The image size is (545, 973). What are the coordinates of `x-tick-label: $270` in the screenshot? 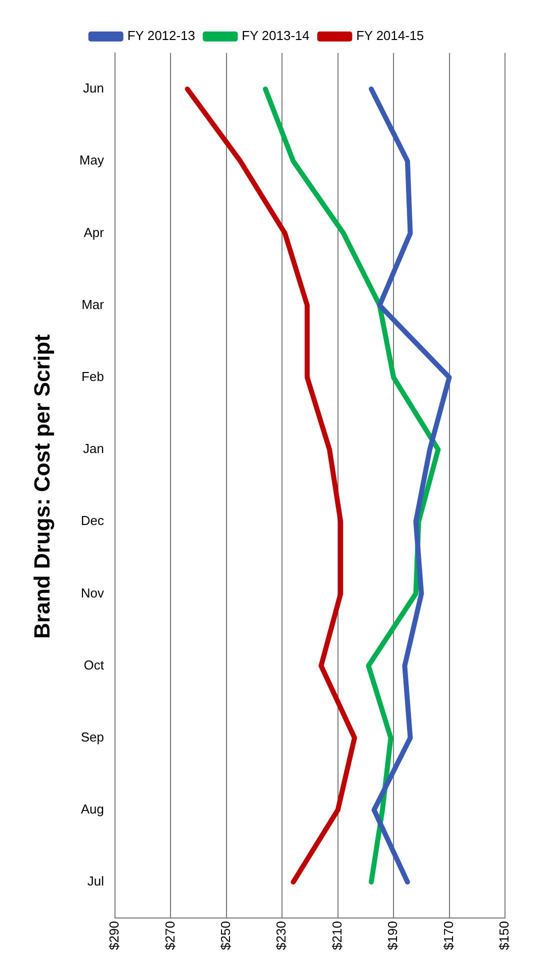 It's located at (170, 935).